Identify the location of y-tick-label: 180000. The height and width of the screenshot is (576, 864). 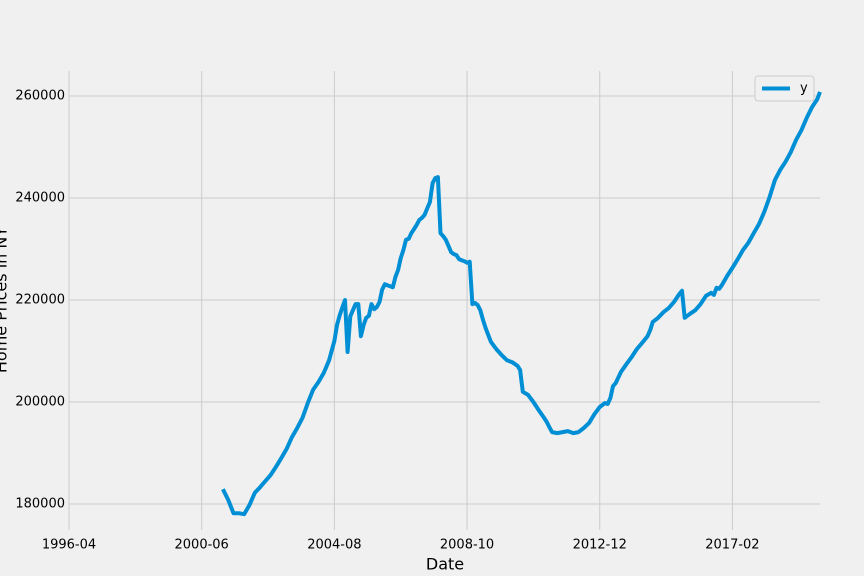
(40, 503).